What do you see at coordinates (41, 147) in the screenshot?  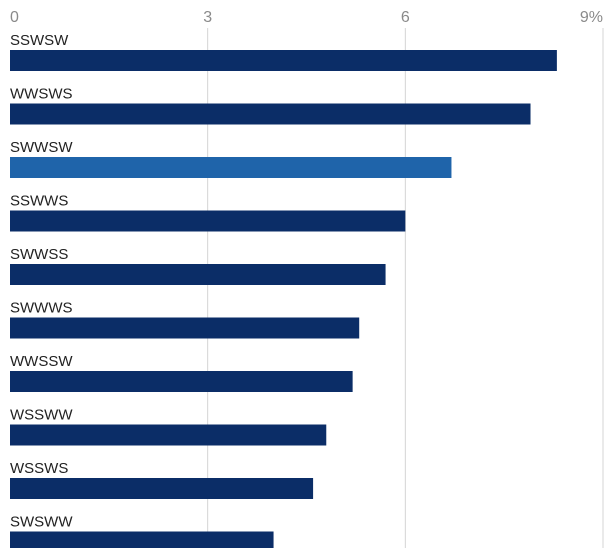 I see `category-label: SWWSW` at bounding box center [41, 147].